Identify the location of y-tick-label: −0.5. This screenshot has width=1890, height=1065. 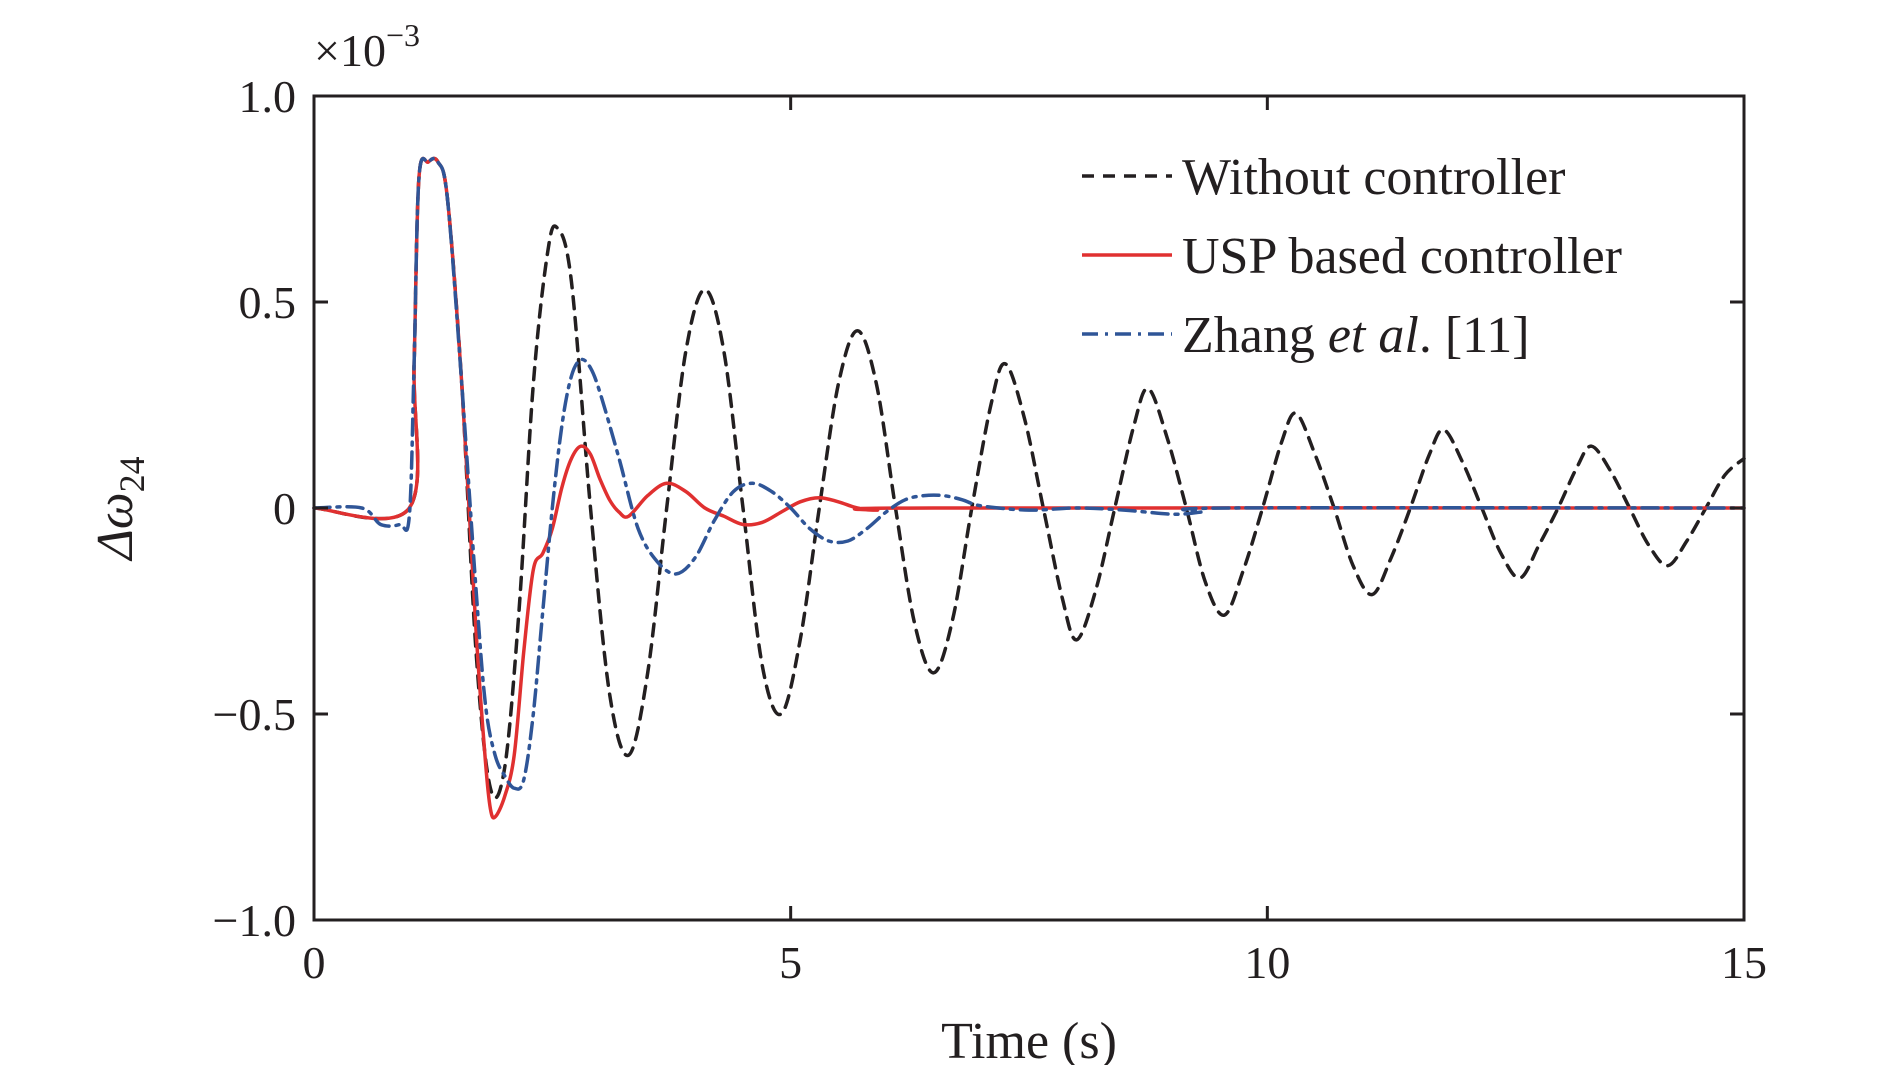
(254, 714).